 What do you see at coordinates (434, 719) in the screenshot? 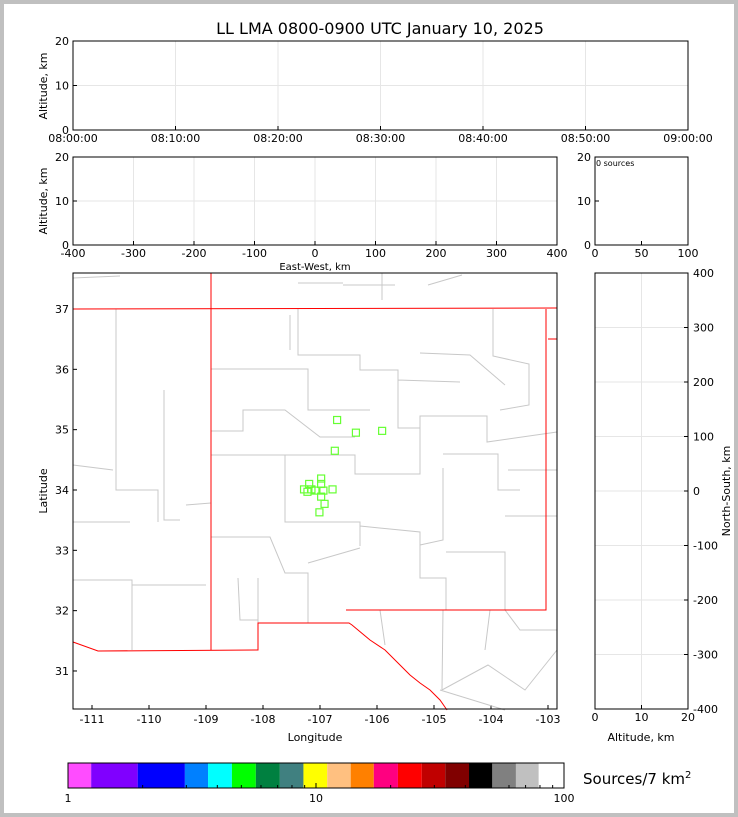
I see `map-xtick-label: -105` at bounding box center [434, 719].